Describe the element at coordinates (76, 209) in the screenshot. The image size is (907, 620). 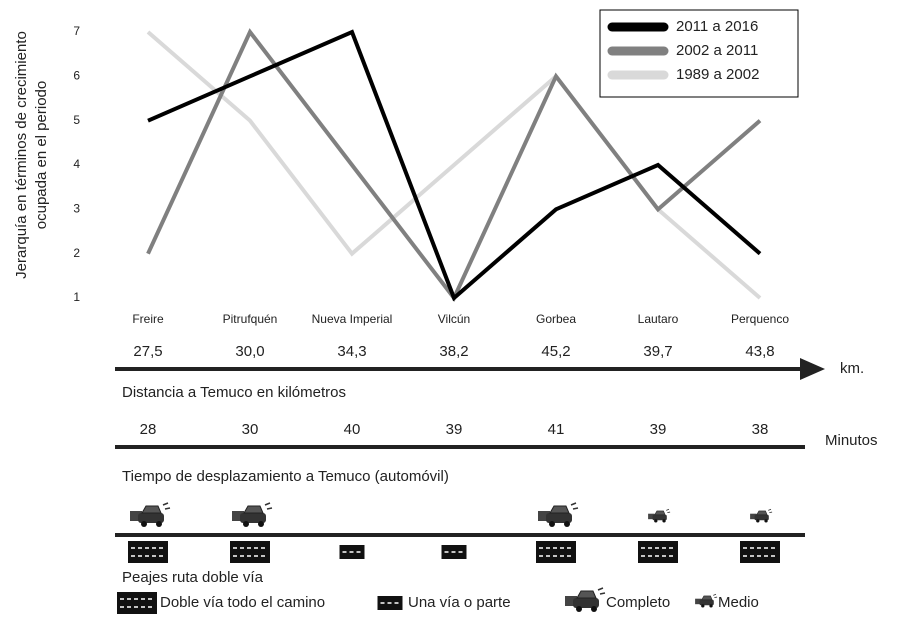
I see `y-tick-label: 3` at that location.